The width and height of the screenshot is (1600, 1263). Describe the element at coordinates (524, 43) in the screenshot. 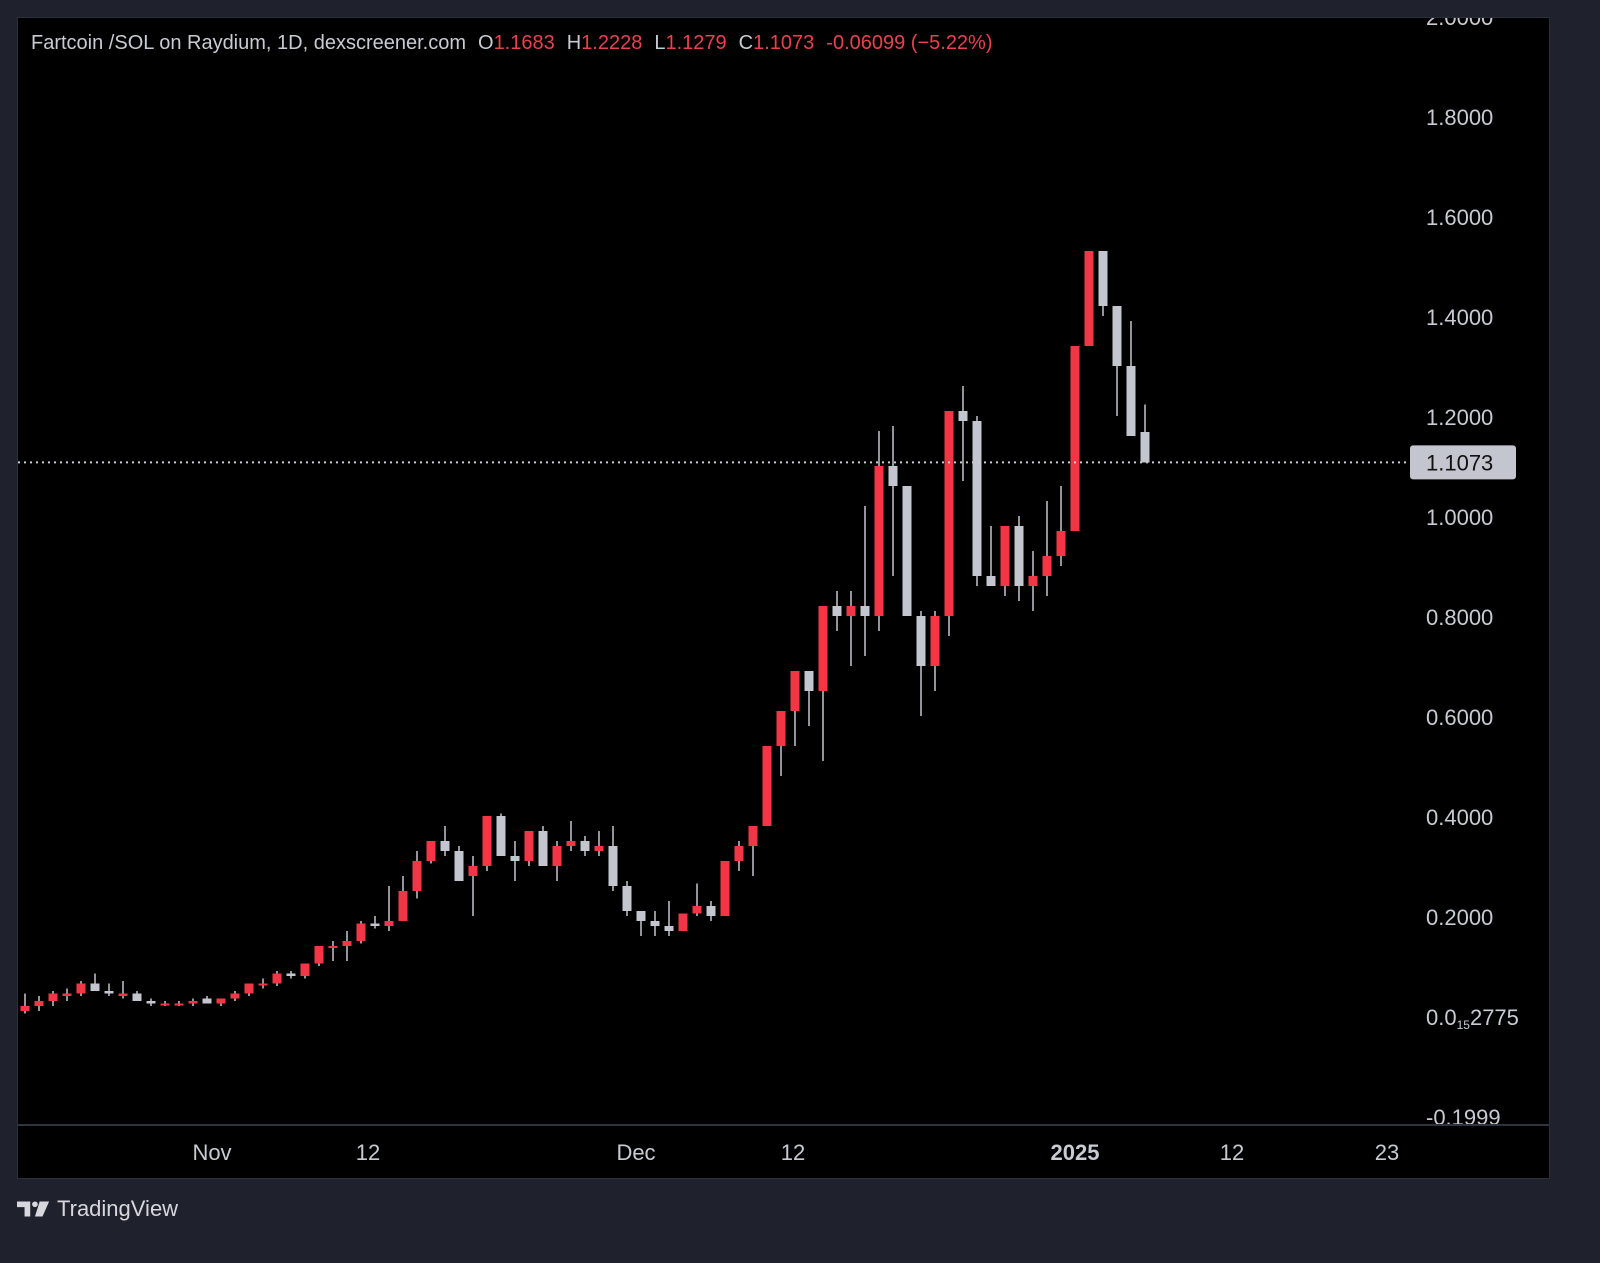

I see `open-value: 1.1683` at that location.